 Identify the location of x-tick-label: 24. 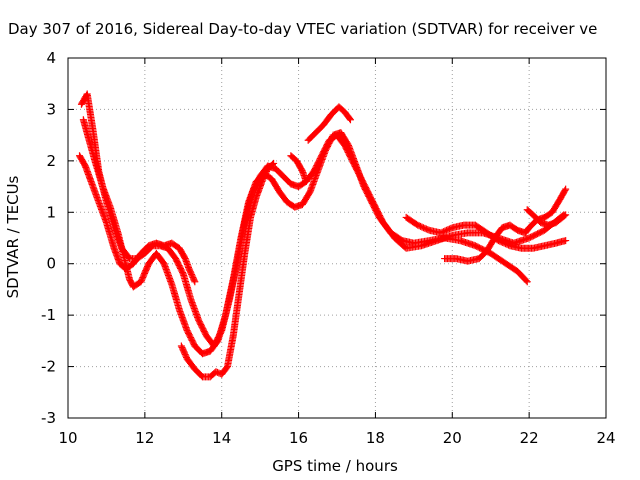
(605, 438).